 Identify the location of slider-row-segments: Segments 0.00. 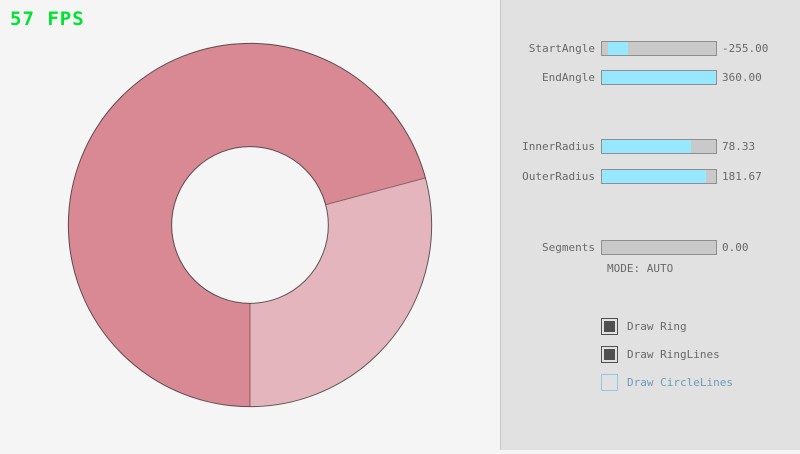
(650, 247).